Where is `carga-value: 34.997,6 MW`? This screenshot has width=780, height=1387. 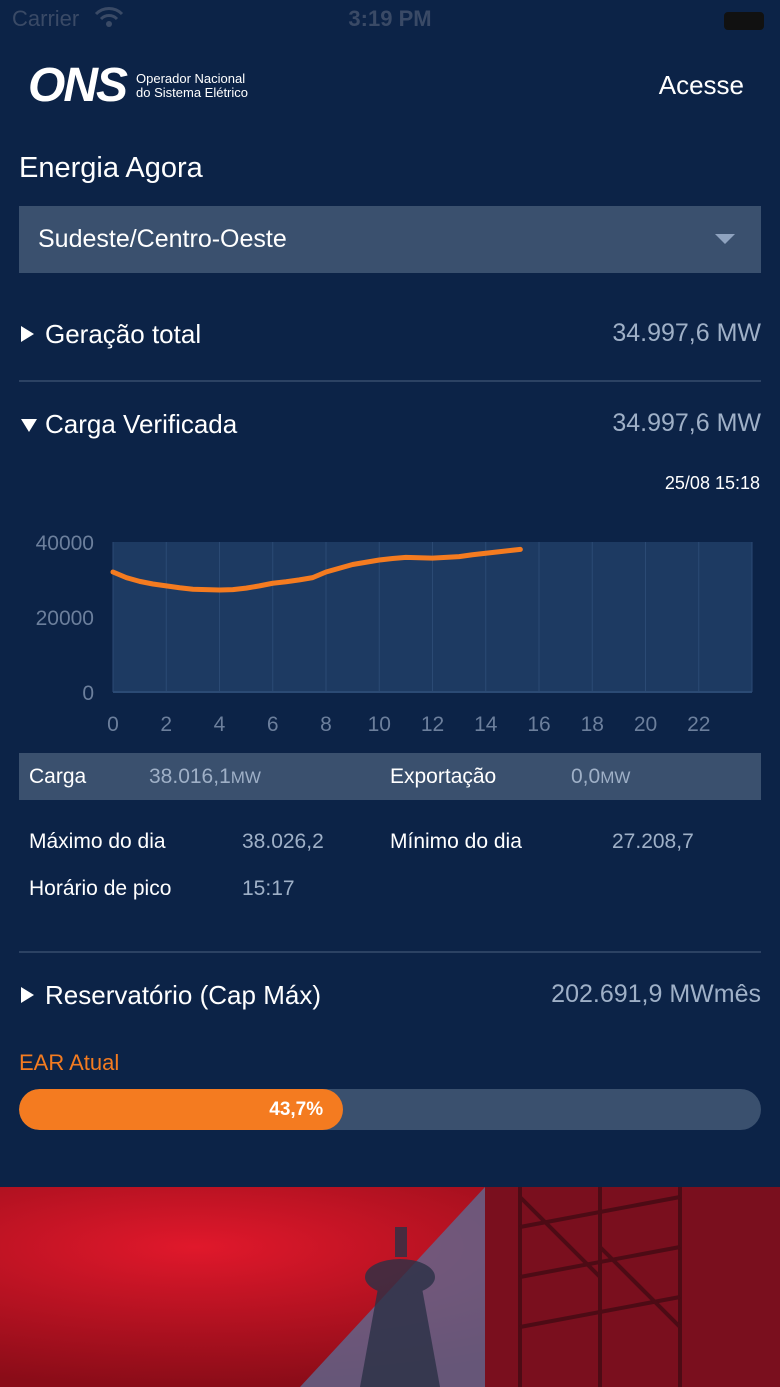 carga-value: 34.997,6 MW is located at coordinates (686, 423).